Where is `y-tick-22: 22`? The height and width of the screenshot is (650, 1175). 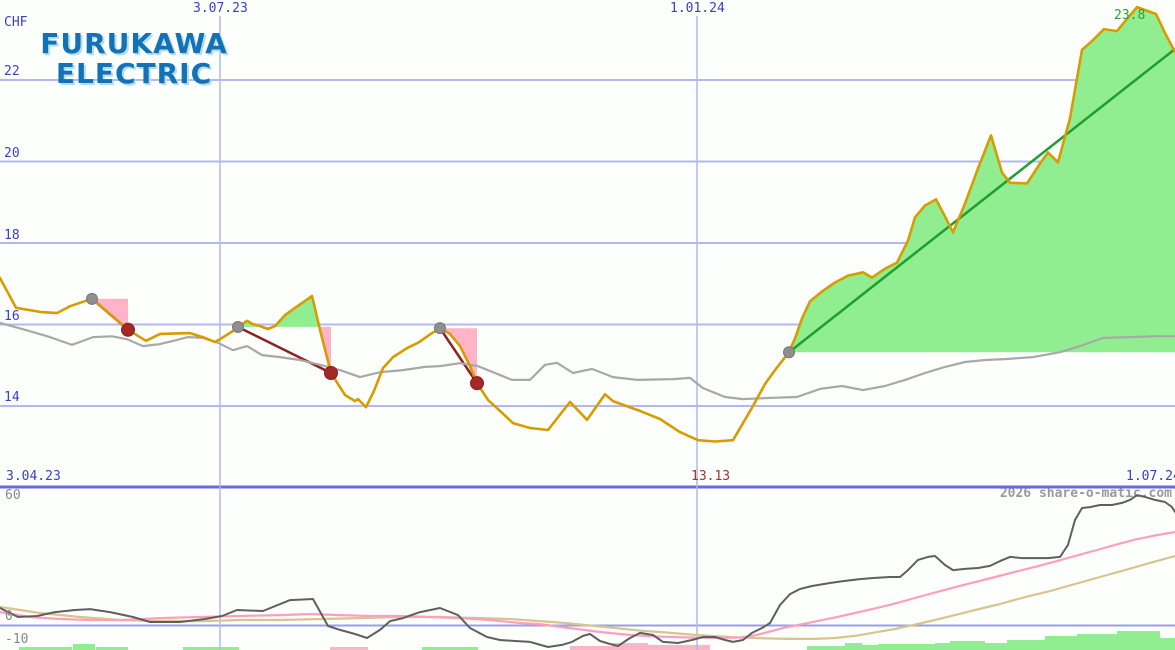 y-tick-22: 22 is located at coordinates (12, 71).